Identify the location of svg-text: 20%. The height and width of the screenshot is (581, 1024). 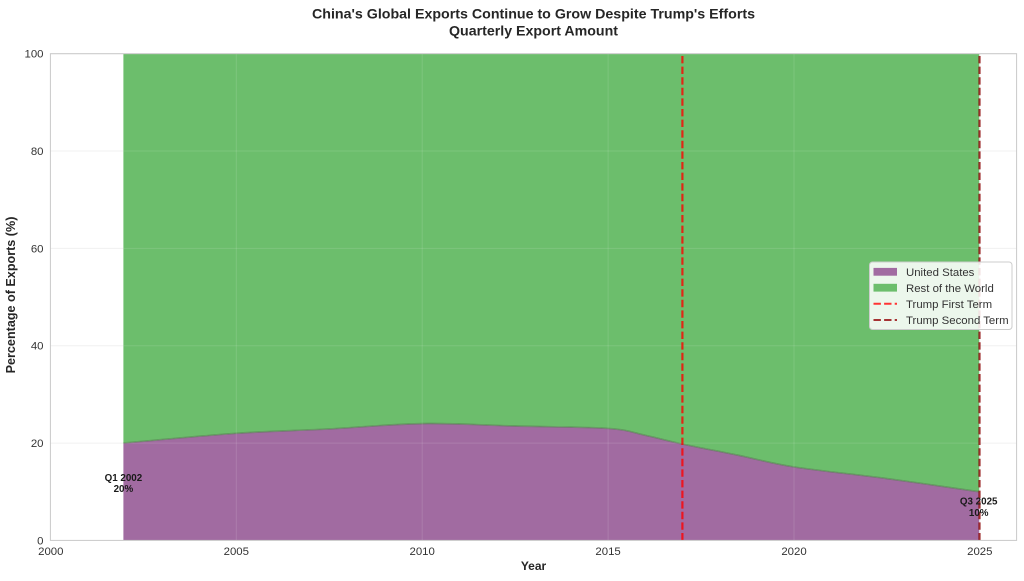
(124, 489).